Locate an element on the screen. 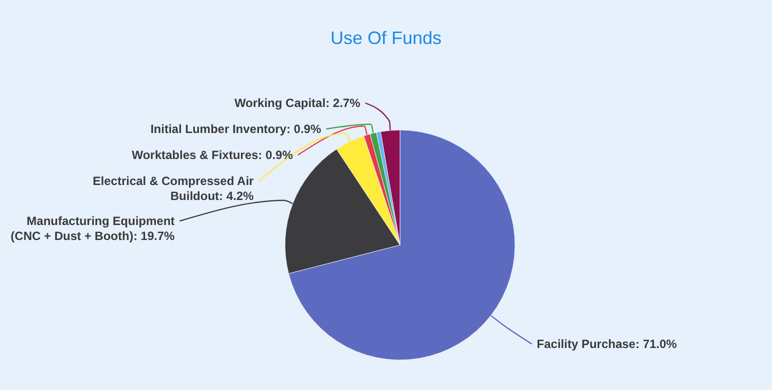  chart-title: Use Of Funds is located at coordinates (386, 38).